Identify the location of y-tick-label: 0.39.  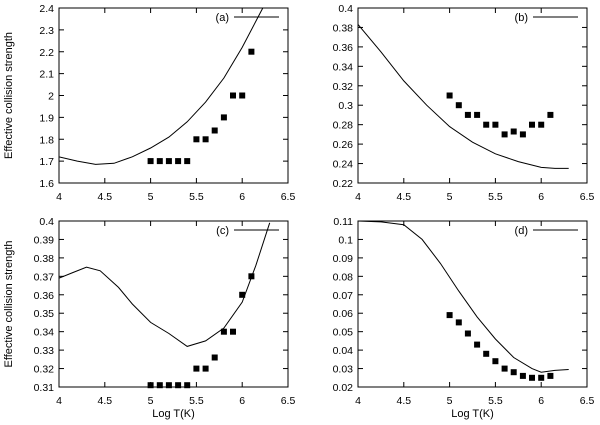
(44, 240).